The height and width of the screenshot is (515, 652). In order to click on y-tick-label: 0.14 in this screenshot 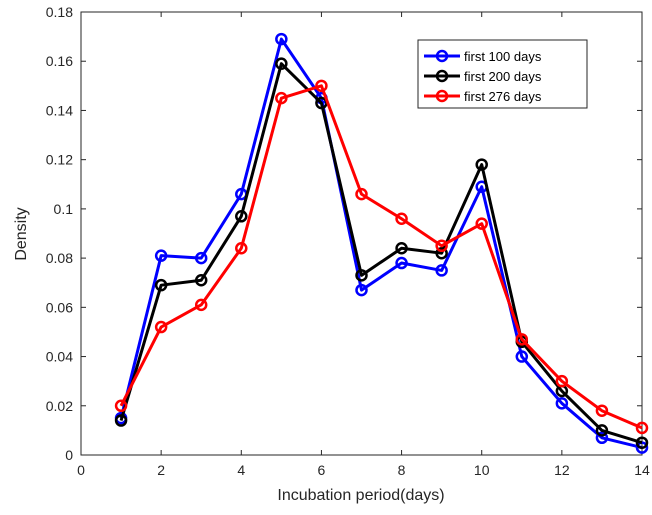, I will do `click(59, 110)`.